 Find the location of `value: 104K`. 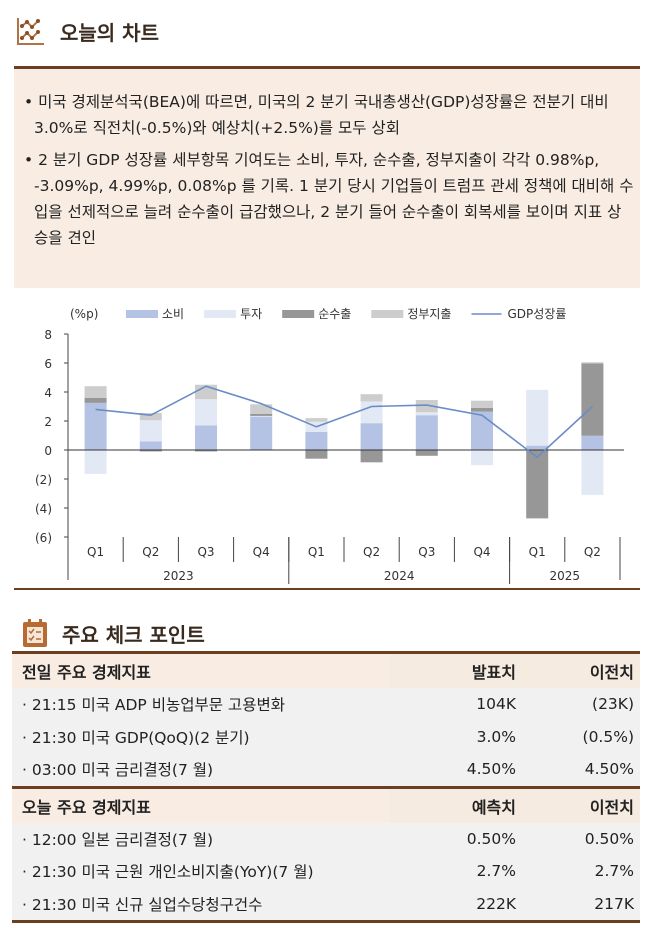

value: 104K is located at coordinates (496, 704).